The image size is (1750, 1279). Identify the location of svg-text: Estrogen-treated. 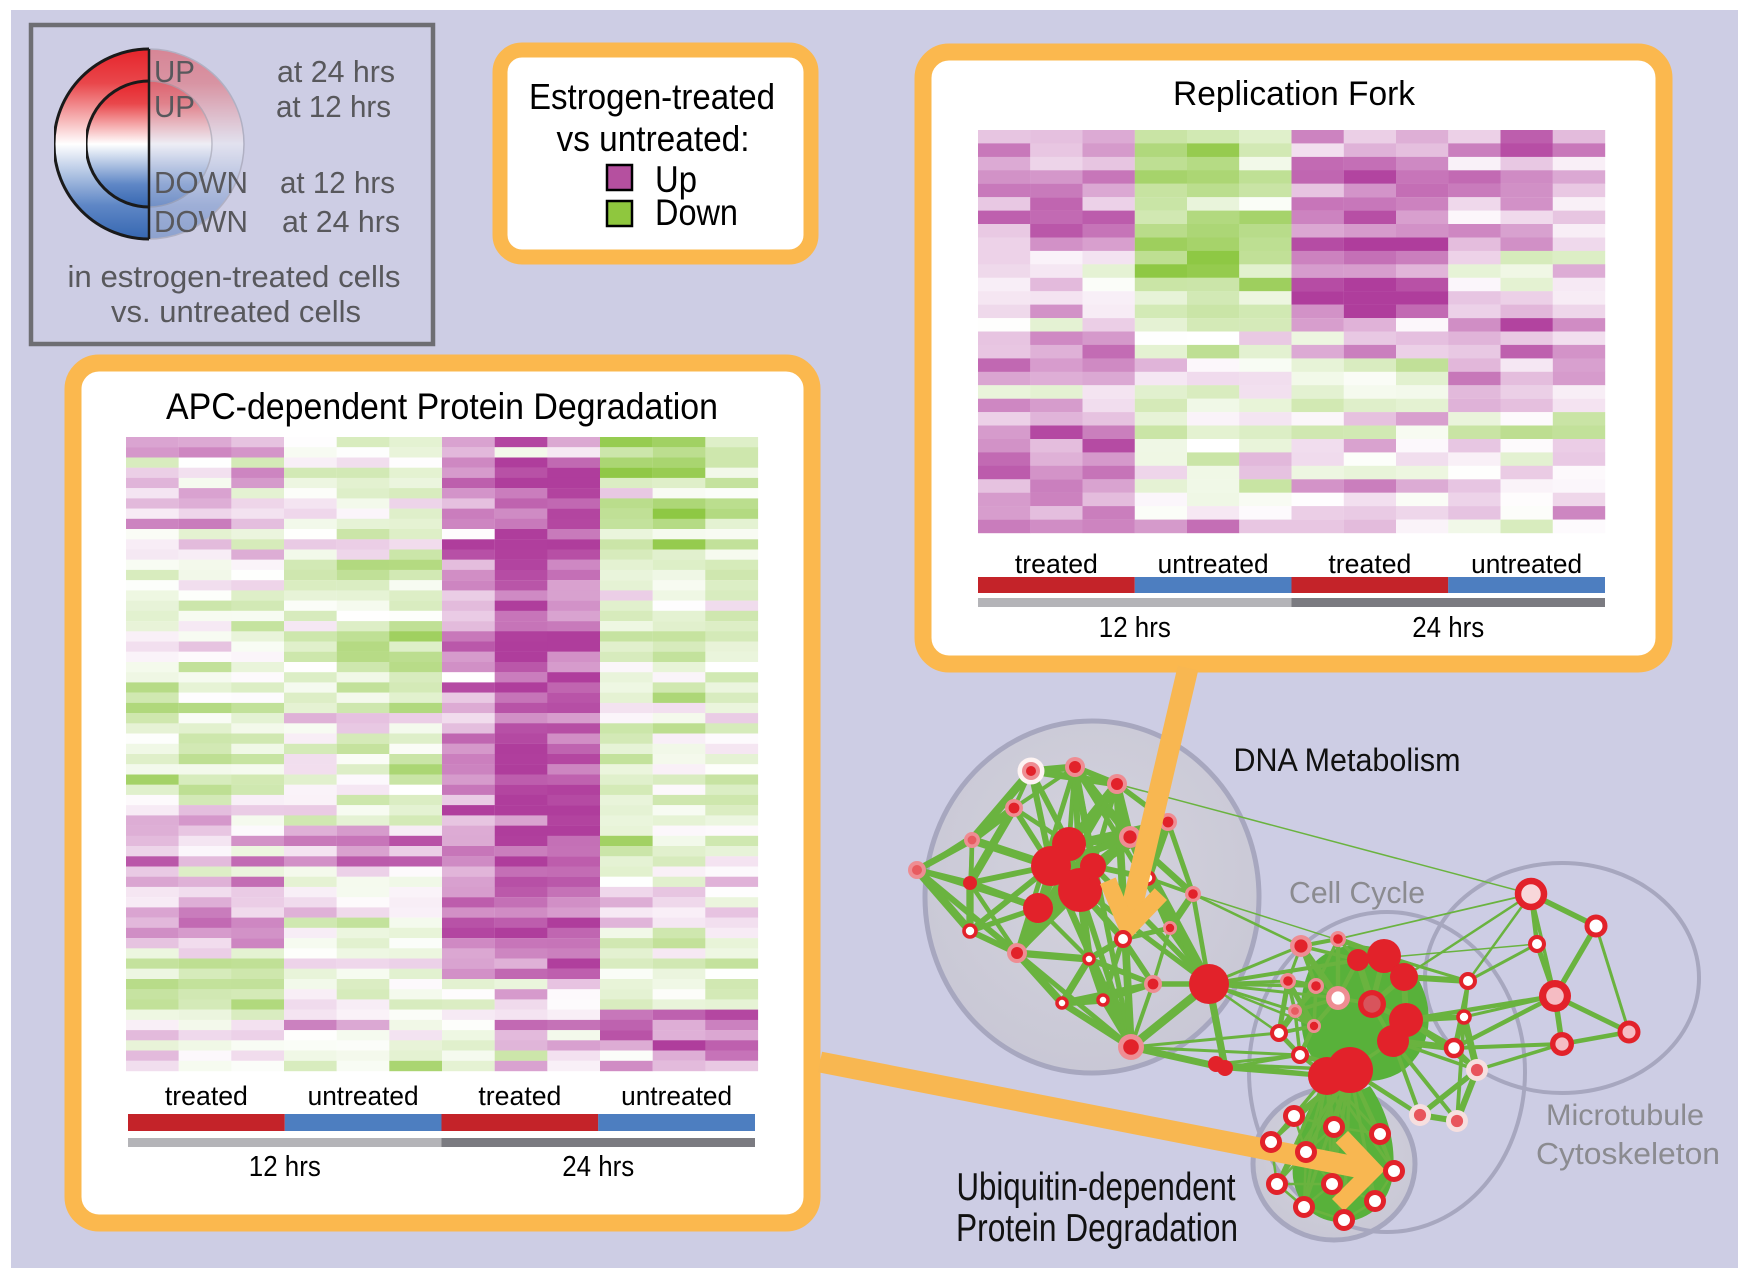
(652, 96).